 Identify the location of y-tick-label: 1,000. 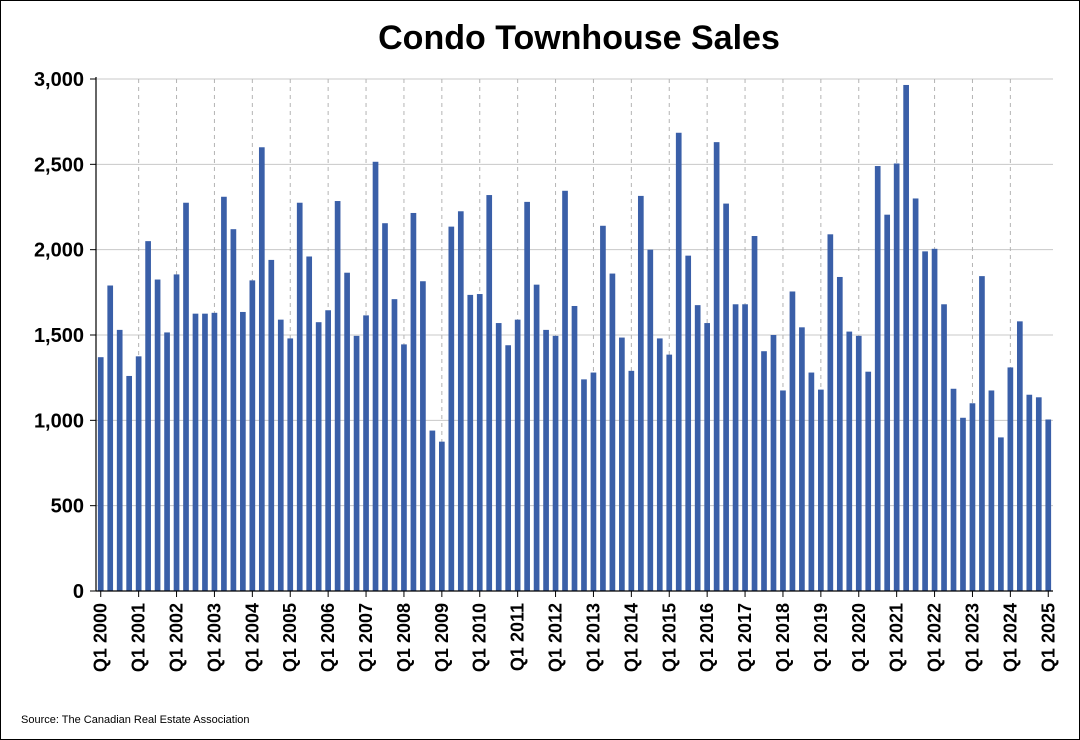
(59, 421).